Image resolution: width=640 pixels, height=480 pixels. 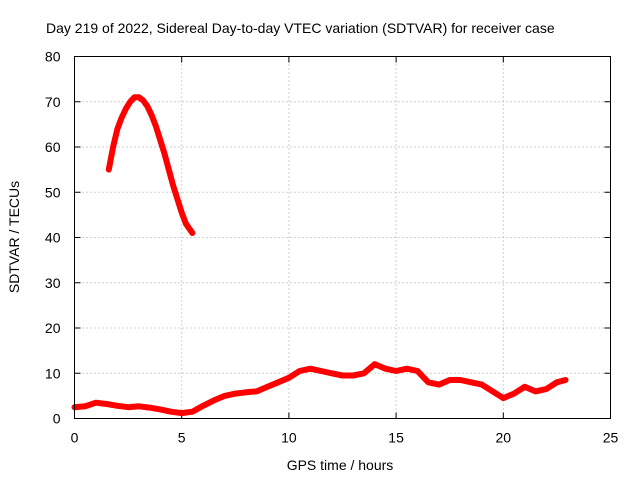 What do you see at coordinates (75, 438) in the screenshot?
I see `x-tick-label: 0` at bounding box center [75, 438].